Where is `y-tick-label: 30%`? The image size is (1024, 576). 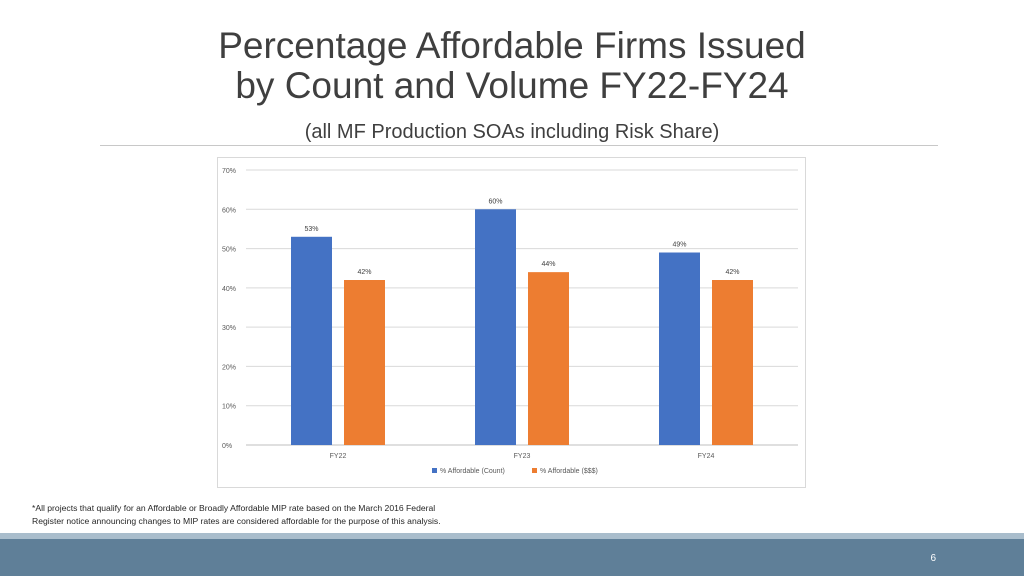
y-tick-label: 30% is located at coordinates (229, 328).